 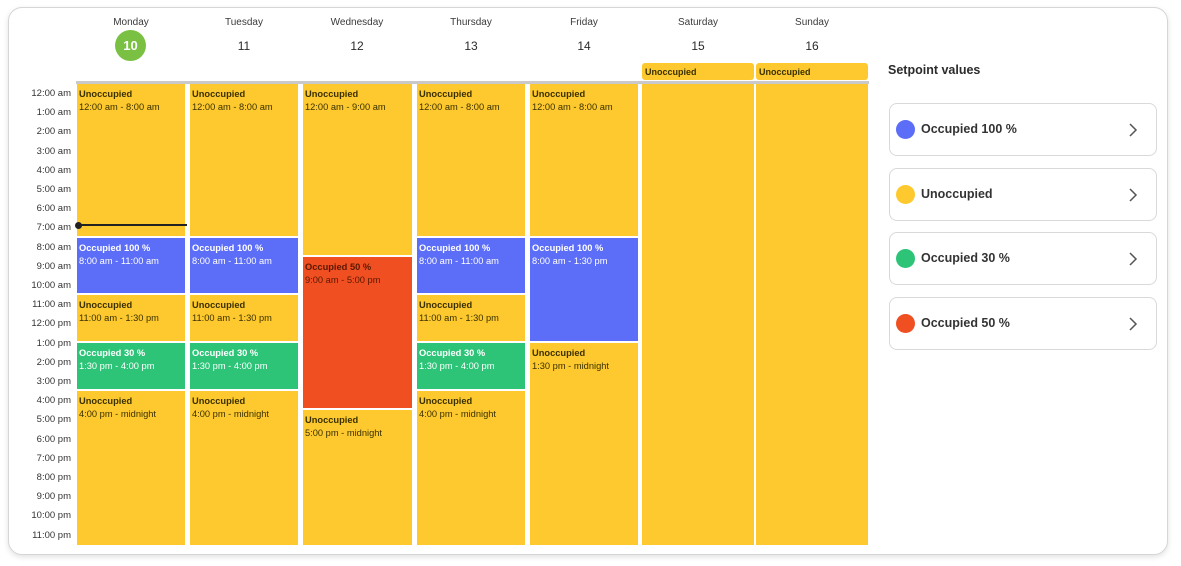 I want to click on day-name: Sunday, so click(x=812, y=22).